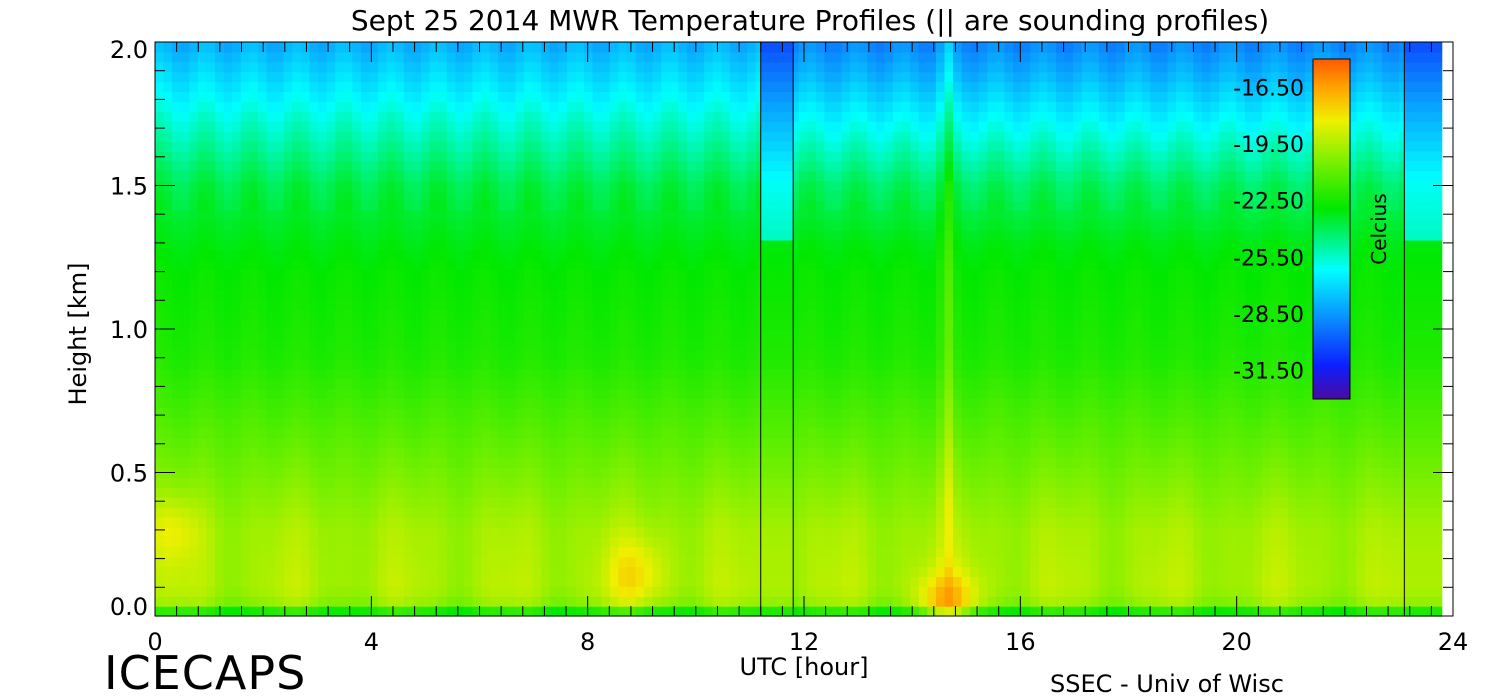 This screenshot has height=700, width=1500. Describe the element at coordinates (1268, 258) in the screenshot. I see `colorbar-tick-label: -25.50` at that location.